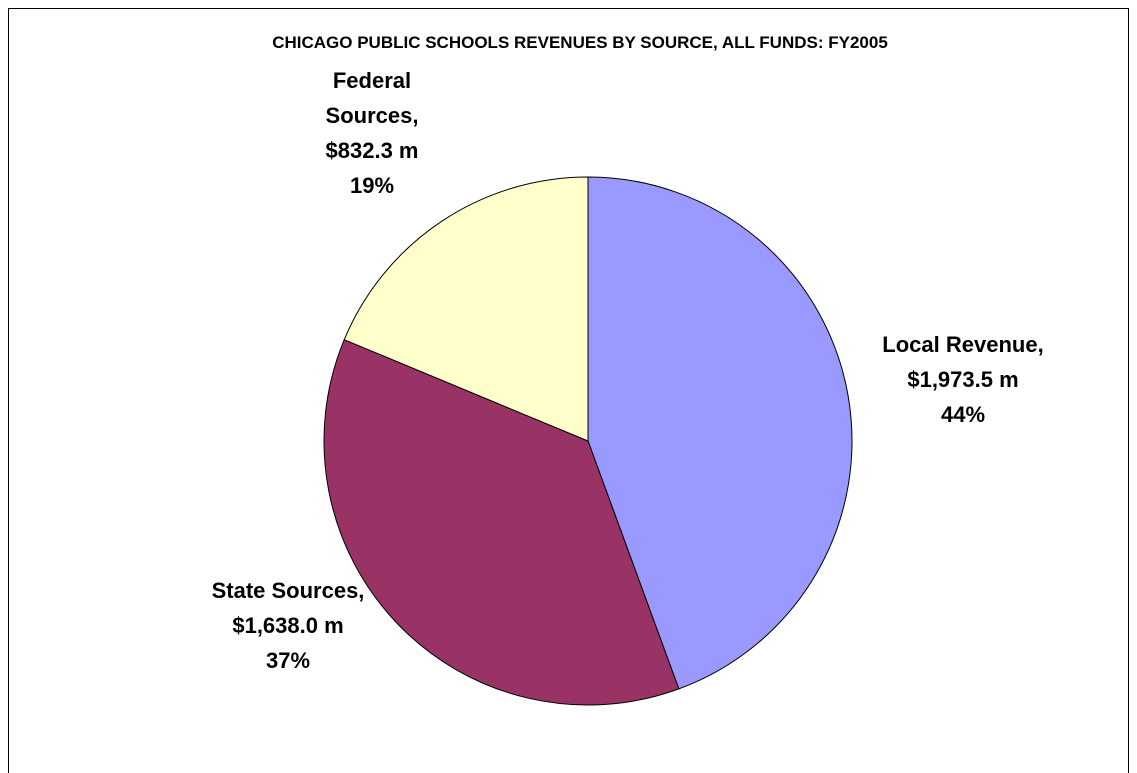  What do you see at coordinates (372, 185) in the screenshot?
I see `slice-percent-label: 19%` at bounding box center [372, 185].